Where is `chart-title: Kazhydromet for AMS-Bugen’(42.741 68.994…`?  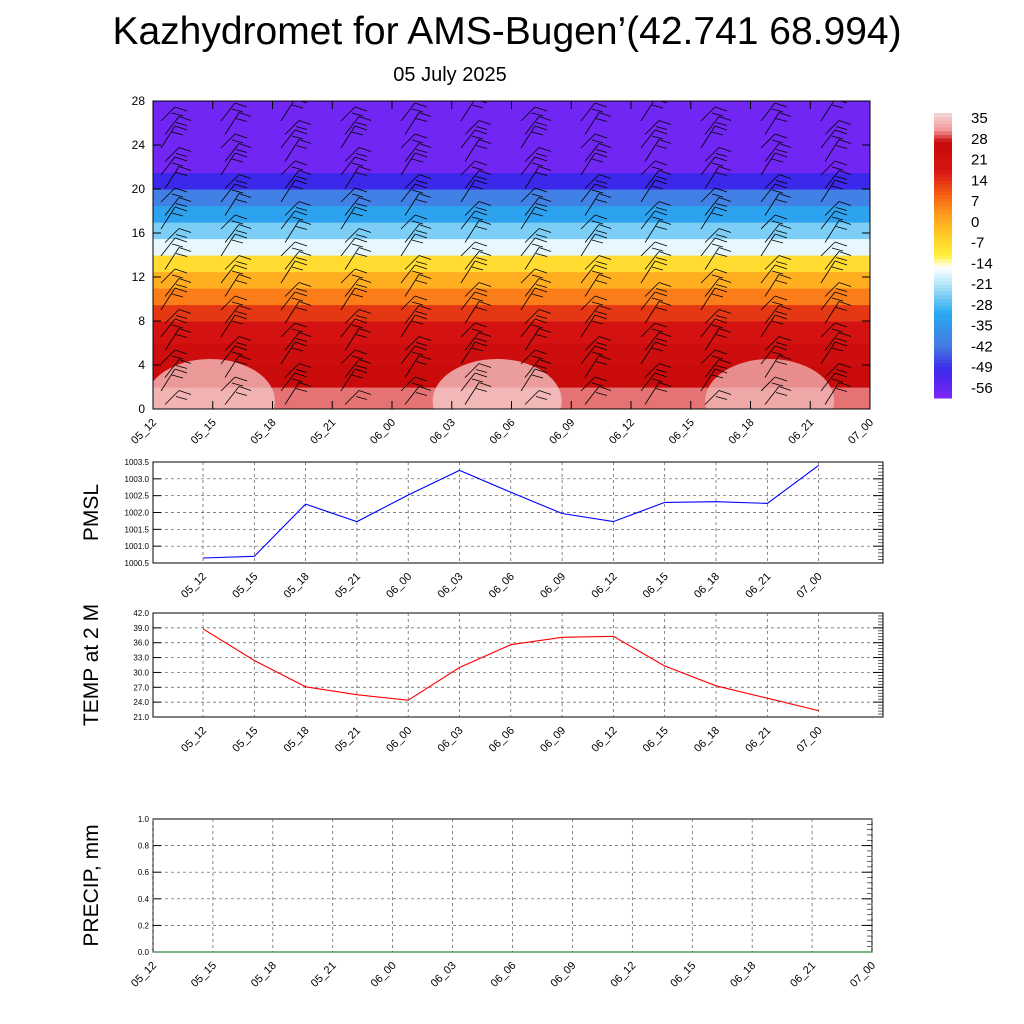
chart-title: Kazhydromet for AMS-Bugen’(42.741 68.994… is located at coordinates (507, 31).